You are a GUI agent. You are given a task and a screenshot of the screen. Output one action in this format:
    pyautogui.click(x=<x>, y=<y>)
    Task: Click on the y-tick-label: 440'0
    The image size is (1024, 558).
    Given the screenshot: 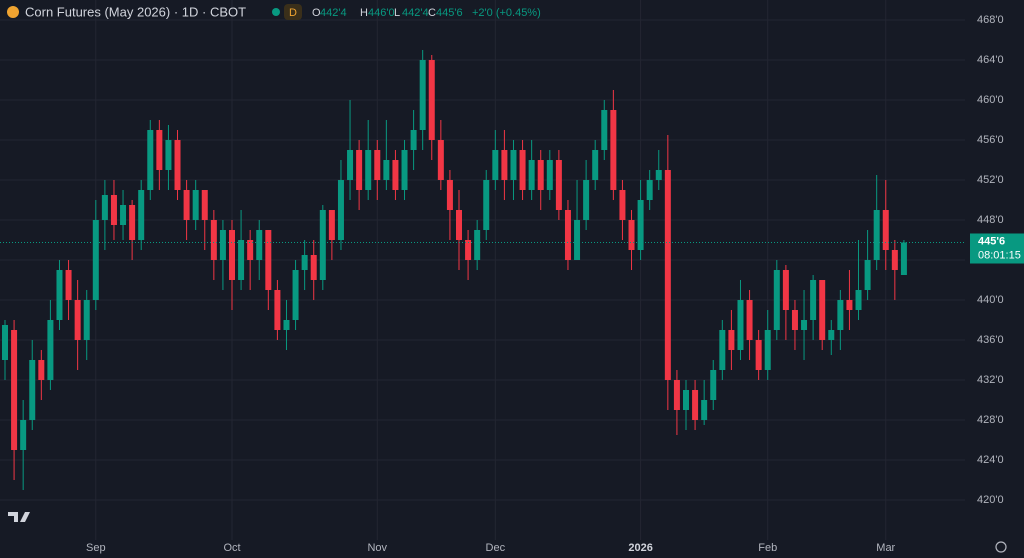 What is the action you would take?
    pyautogui.click(x=990, y=300)
    